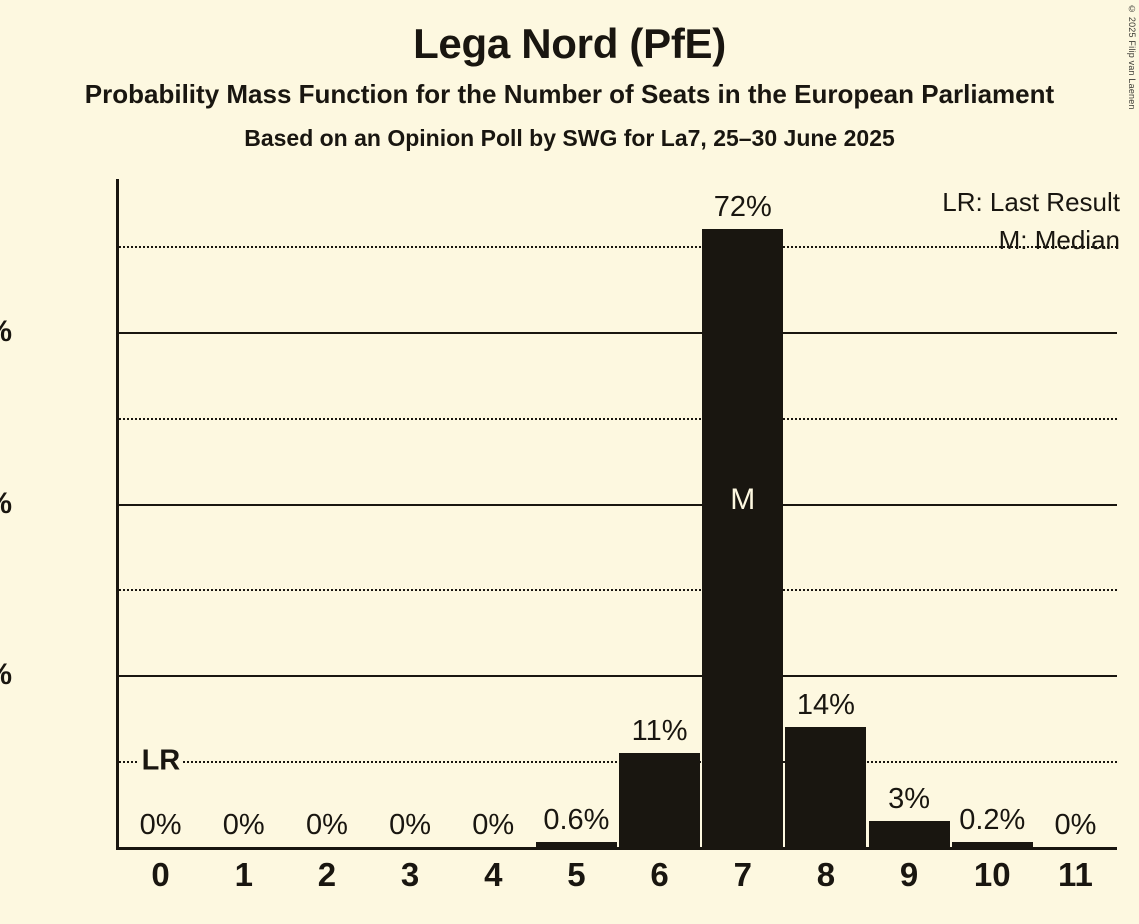 The width and height of the screenshot is (1139, 924). What do you see at coordinates (825, 704) in the screenshot?
I see `bar-value-label: 14%` at bounding box center [825, 704].